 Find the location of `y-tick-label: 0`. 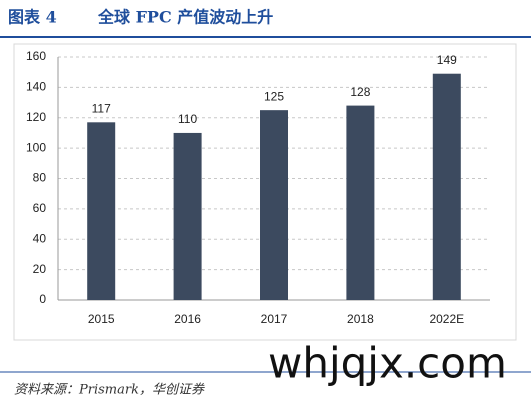

y-tick-label: 0 is located at coordinates (42, 299).